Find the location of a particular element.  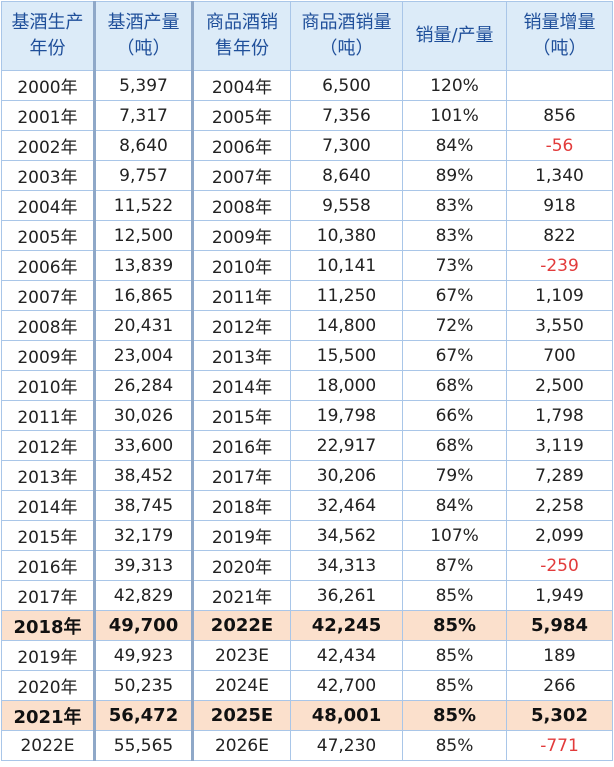

cell-sale-year: 2022E is located at coordinates (241, 625).